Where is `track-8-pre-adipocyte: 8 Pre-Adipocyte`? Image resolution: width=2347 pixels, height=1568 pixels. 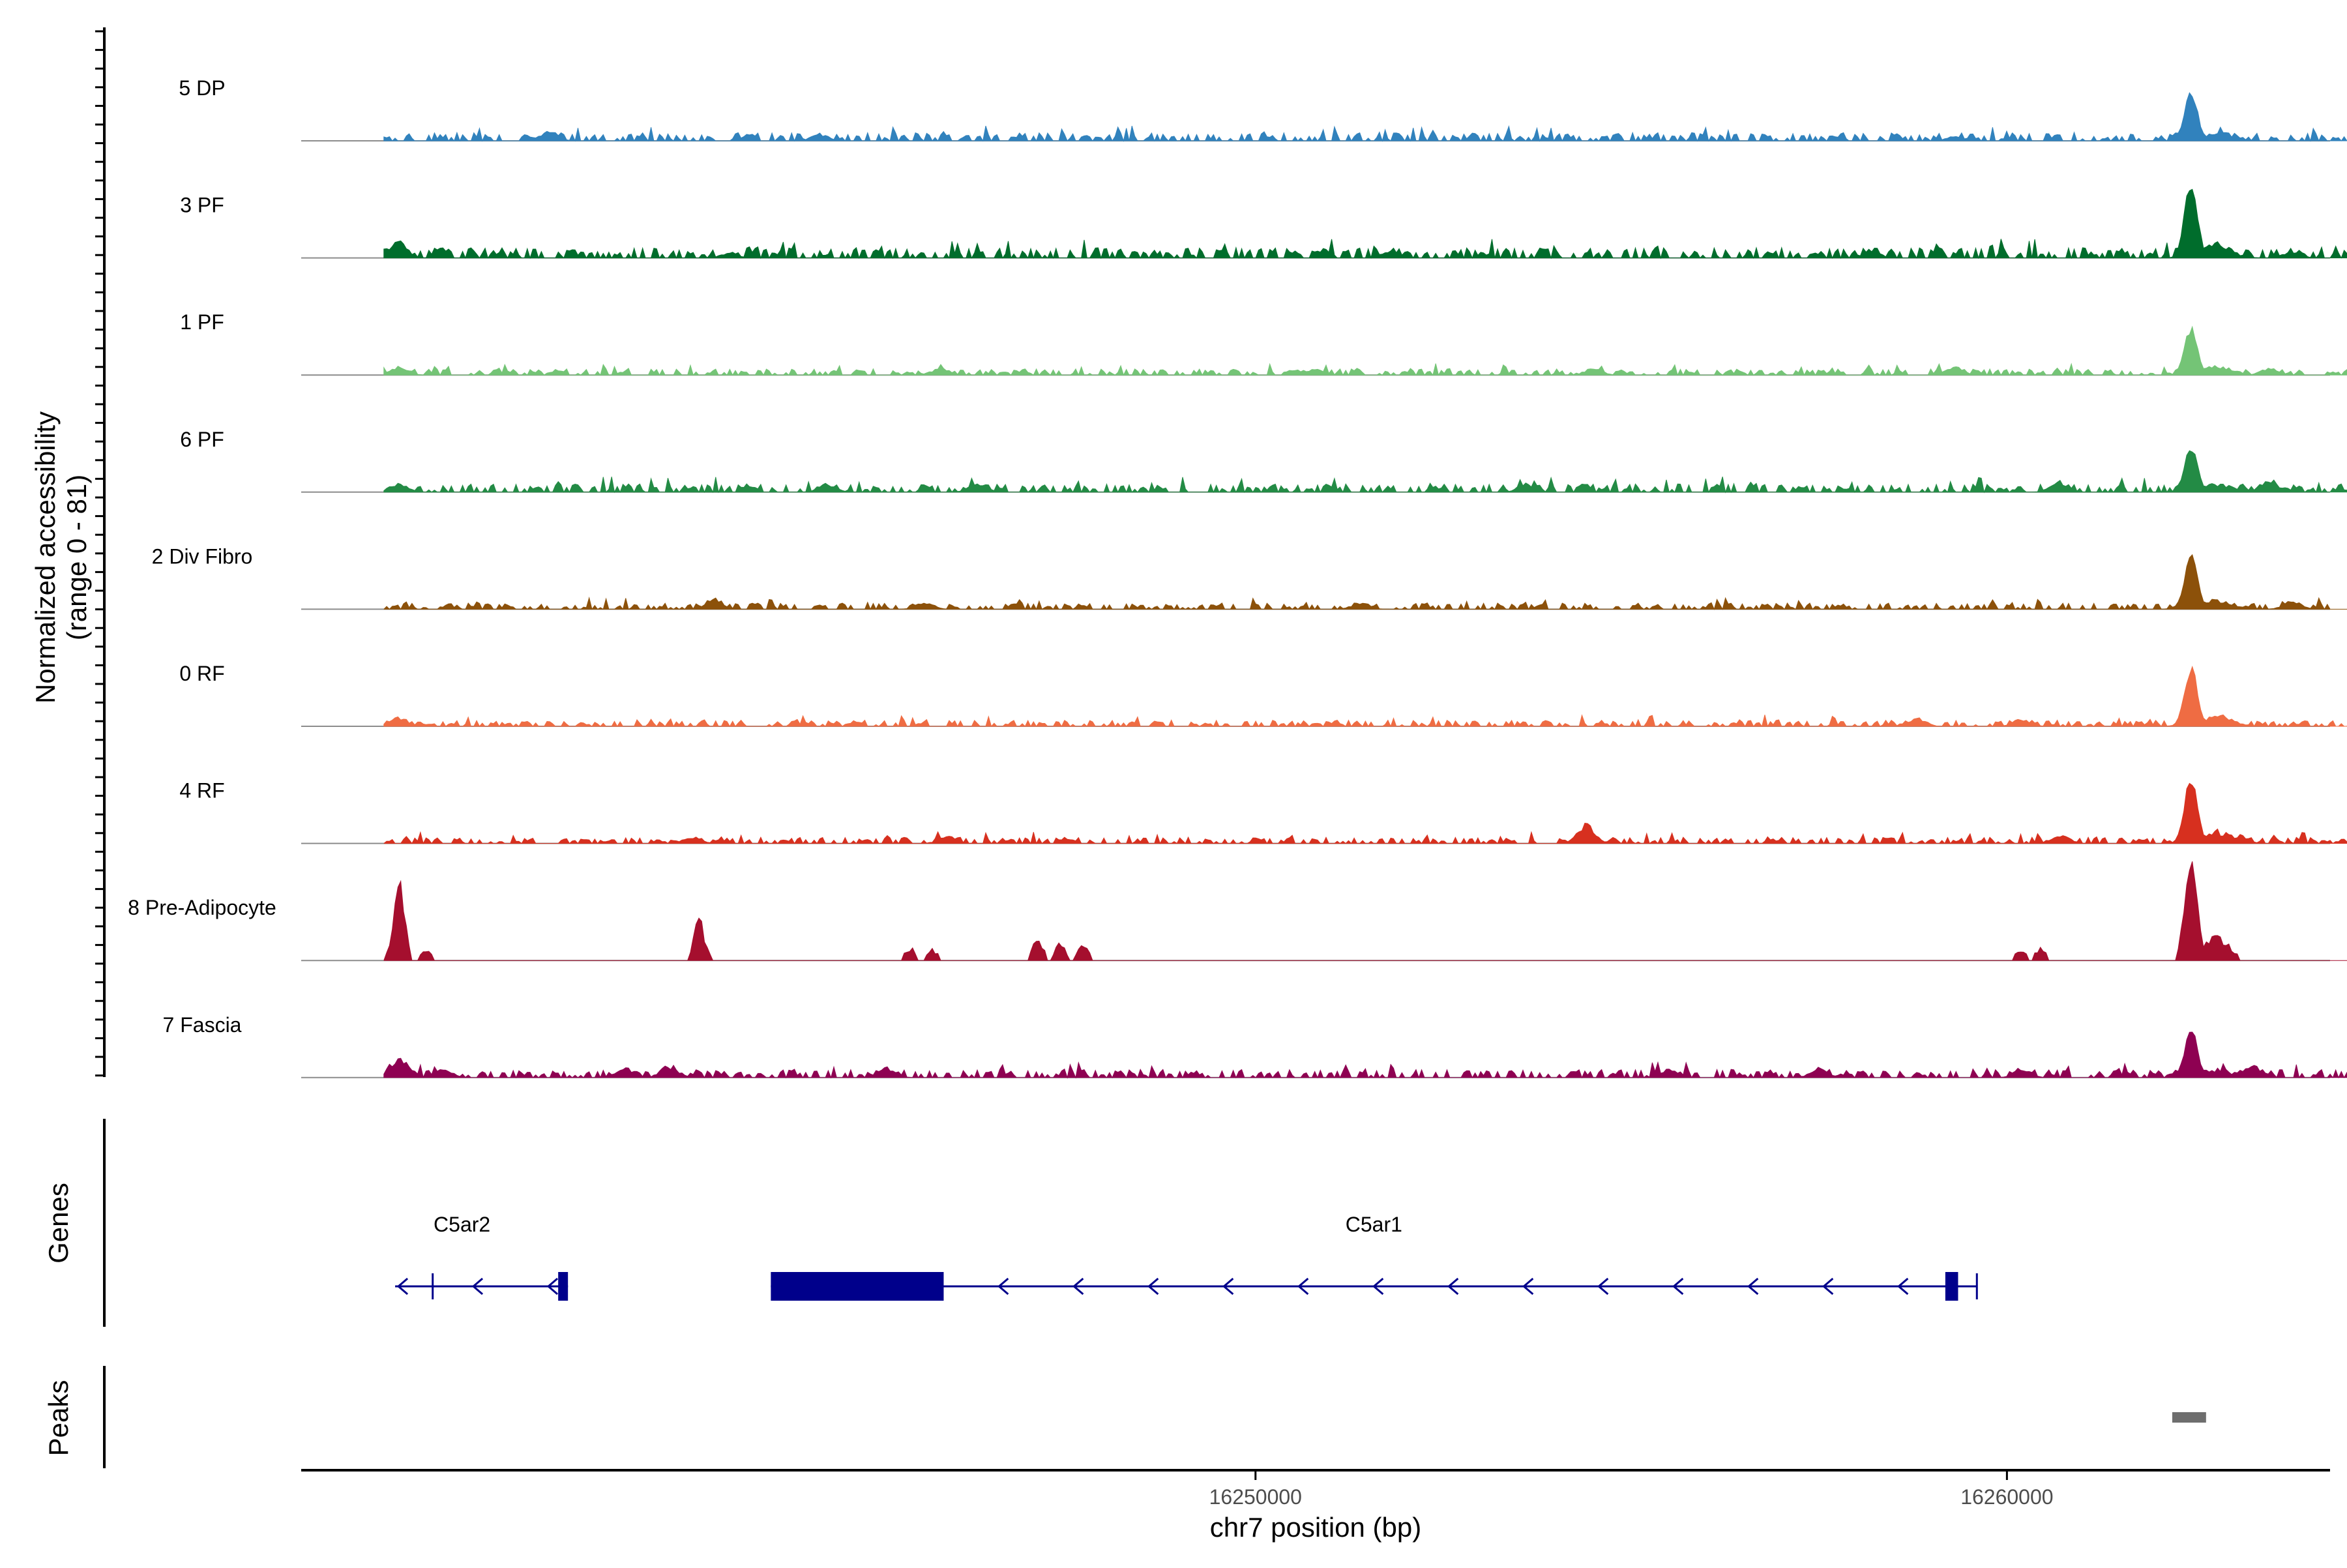
track-8-pre-adipocyte: 8 Pre-Adipocyte is located at coordinates (1237, 912).